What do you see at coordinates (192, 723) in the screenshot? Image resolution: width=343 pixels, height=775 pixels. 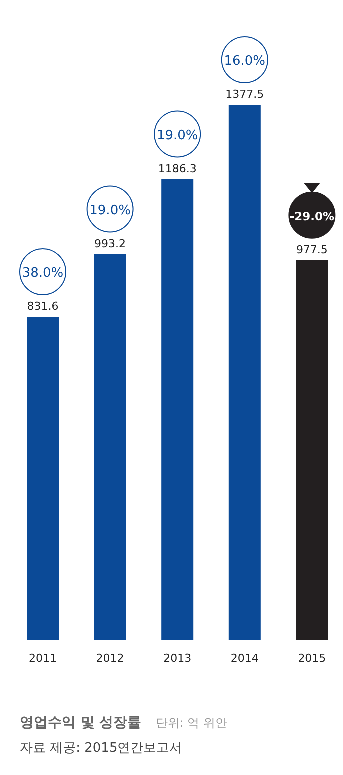 I see `text: 단위: 억 위안` at bounding box center [192, 723].